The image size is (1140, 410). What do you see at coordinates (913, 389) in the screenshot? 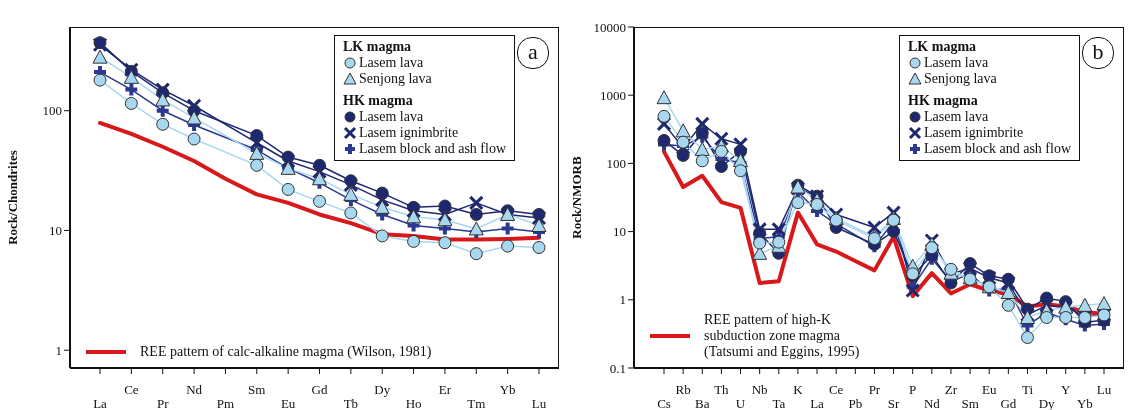
I see `x-tick-label: P` at bounding box center [913, 389].